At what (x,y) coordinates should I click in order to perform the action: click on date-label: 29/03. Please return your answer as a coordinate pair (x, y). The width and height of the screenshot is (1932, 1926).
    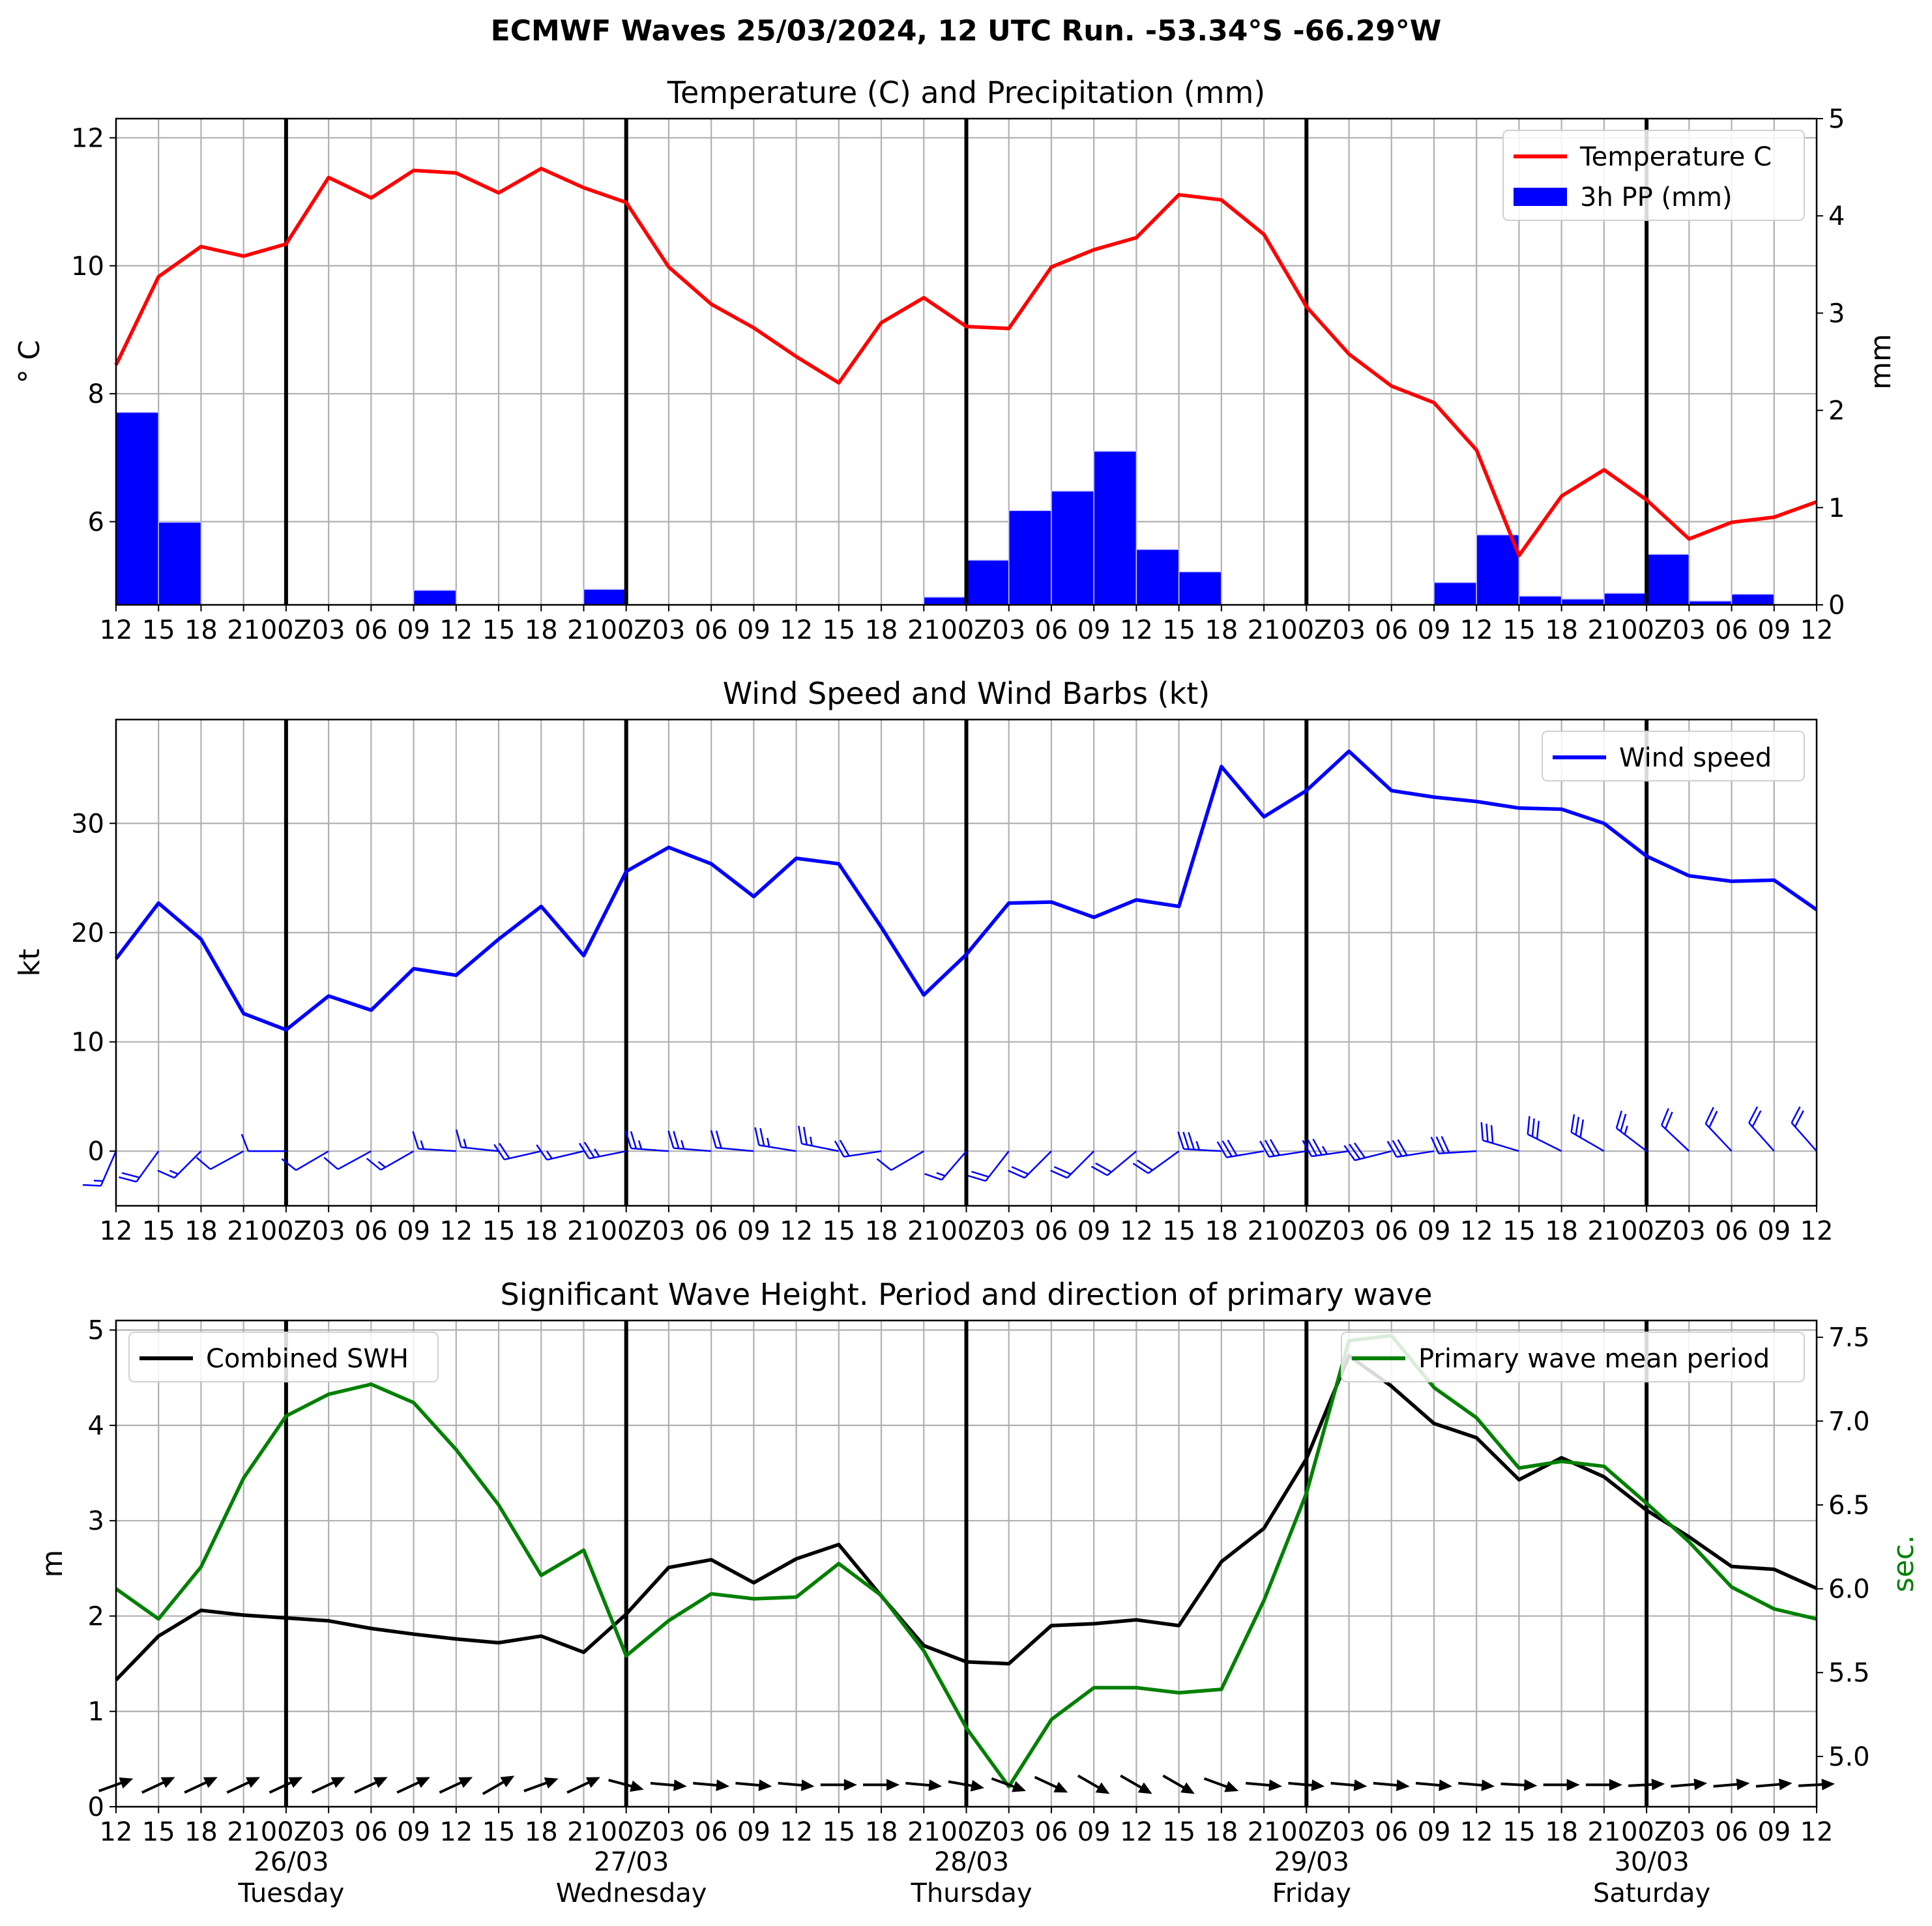
    Looking at the image, I should click on (1311, 1862).